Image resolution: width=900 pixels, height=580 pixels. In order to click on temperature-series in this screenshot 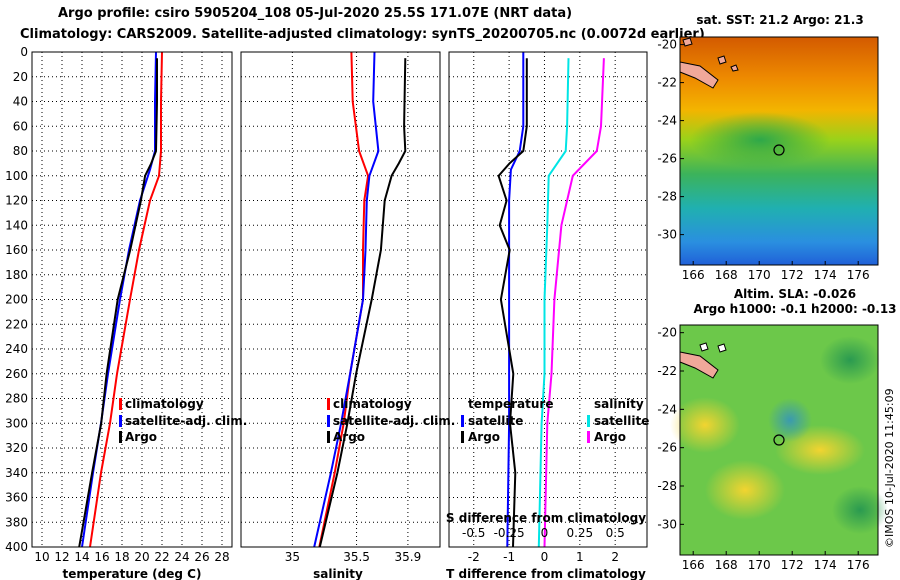, I will do `click(120, 299)`.